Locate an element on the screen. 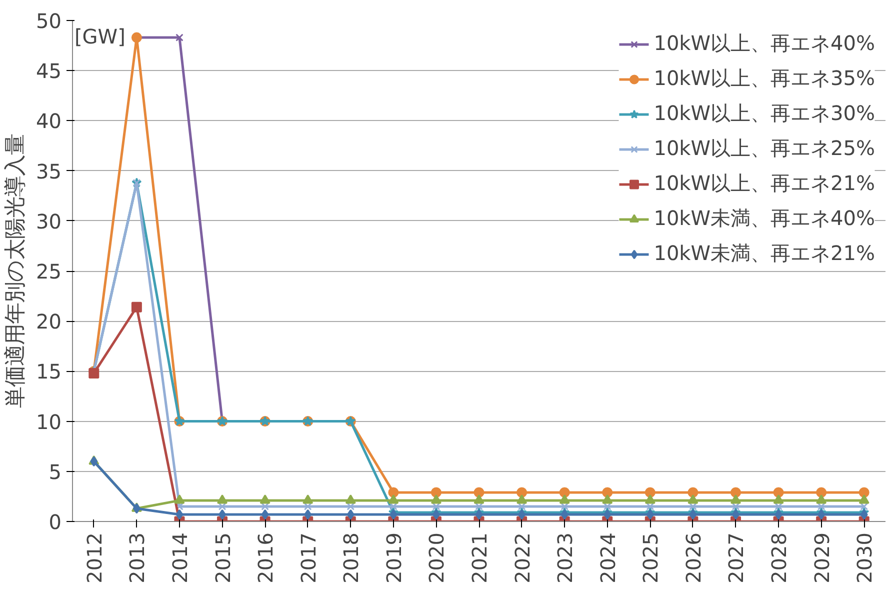  x-tick-label: 2025 is located at coordinates (650, 558).